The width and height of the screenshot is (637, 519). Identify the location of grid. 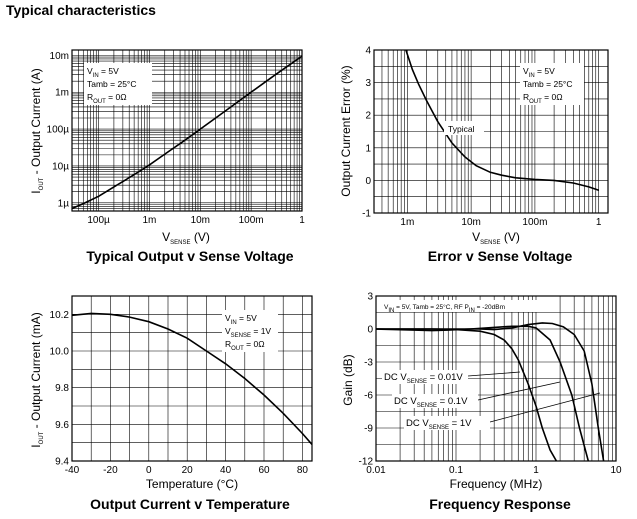
(187, 131).